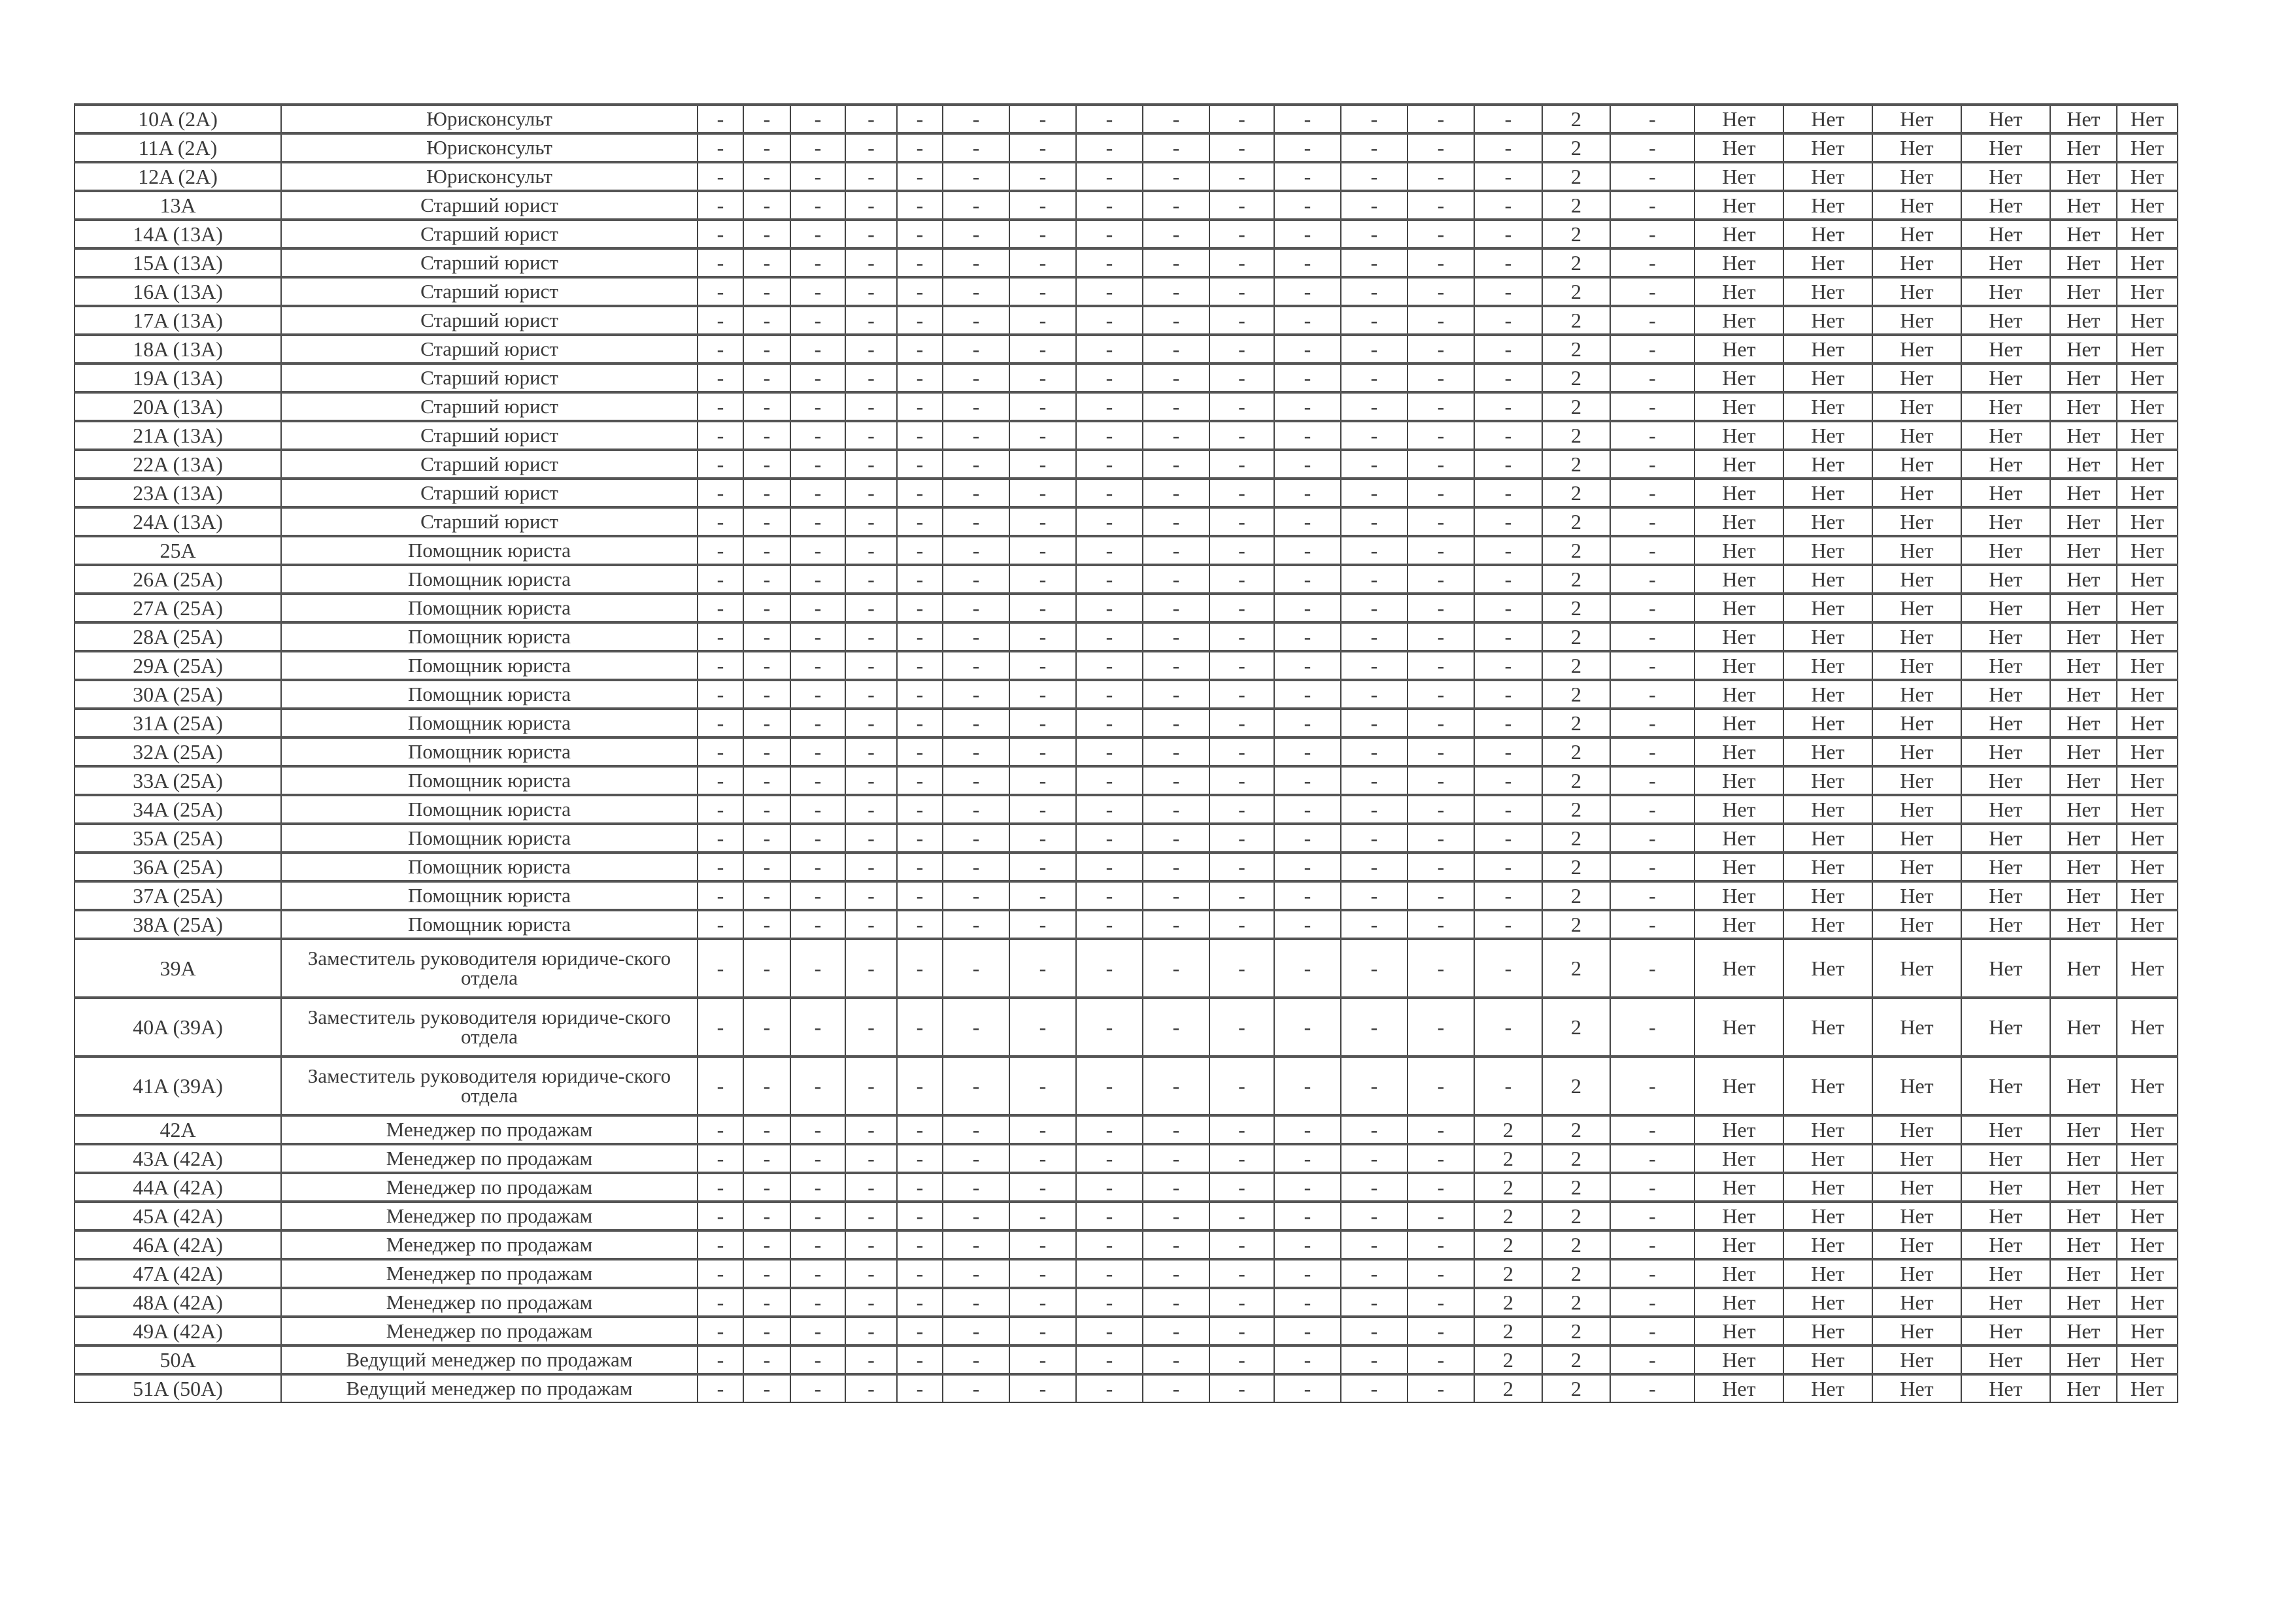  Describe the element at coordinates (178, 694) in the screenshot. I see `workplace-id-cell: 30A (25A)` at that location.